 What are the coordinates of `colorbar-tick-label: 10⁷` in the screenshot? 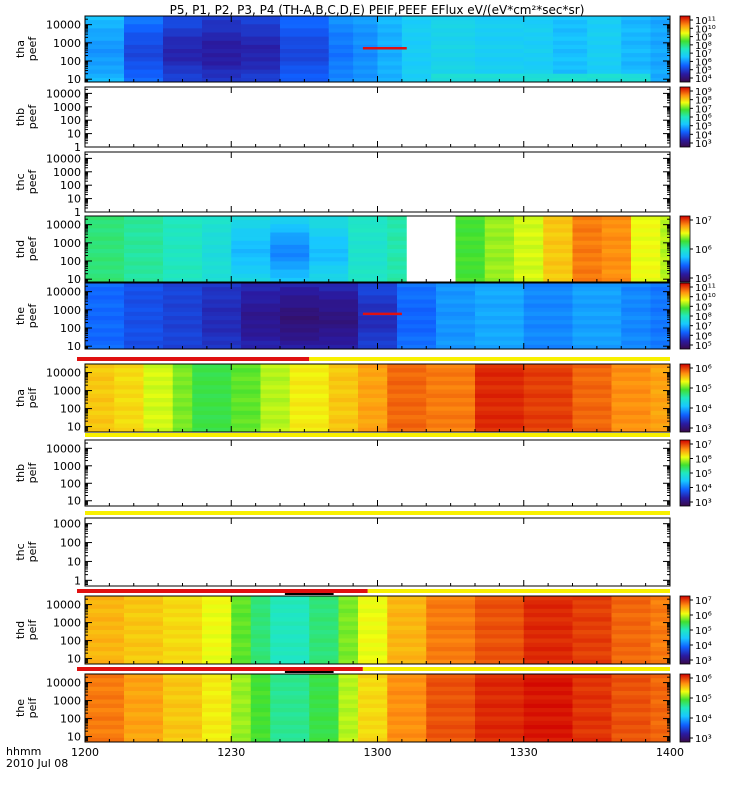 It's located at (703, 445).